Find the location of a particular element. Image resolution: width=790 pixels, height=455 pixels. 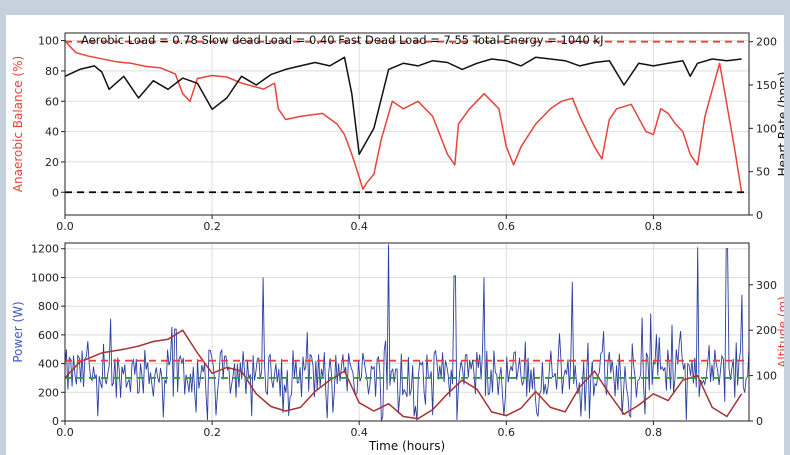

y-tick-label-right: 300 is located at coordinates (766, 285).